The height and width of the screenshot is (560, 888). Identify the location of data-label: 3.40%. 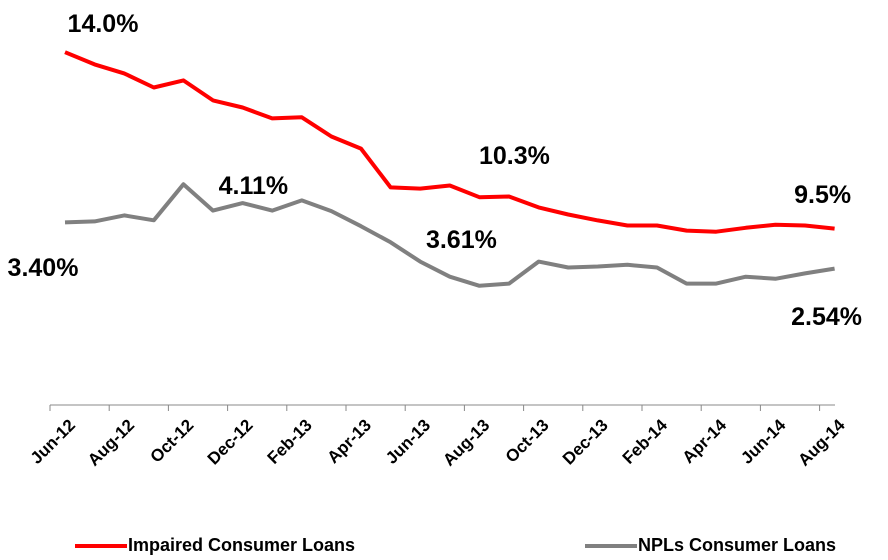
(43, 268).